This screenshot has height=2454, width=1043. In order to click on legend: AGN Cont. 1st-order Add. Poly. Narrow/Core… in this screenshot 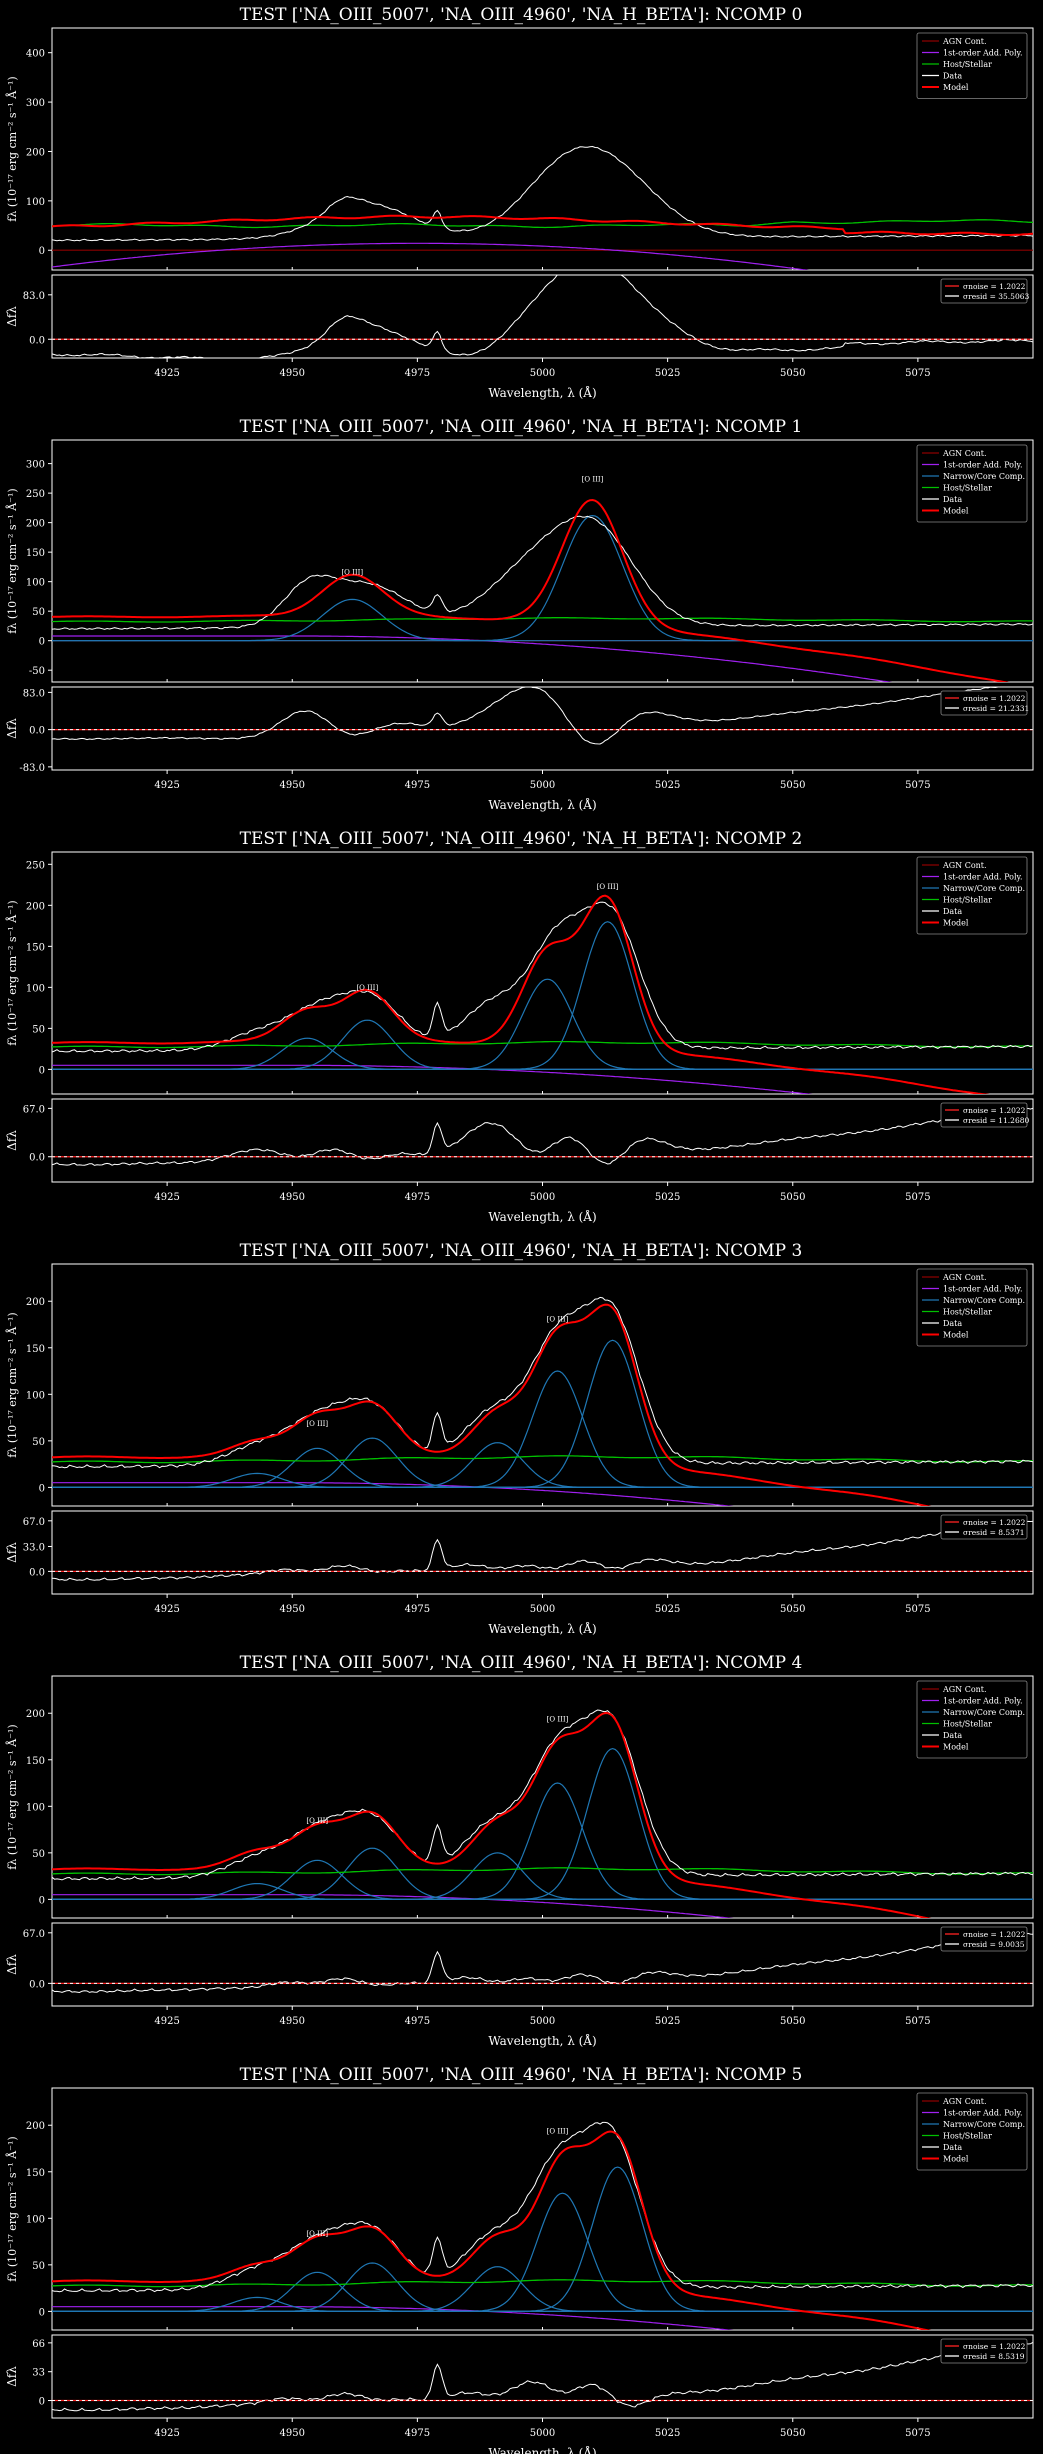, I will do `click(972, 483)`.